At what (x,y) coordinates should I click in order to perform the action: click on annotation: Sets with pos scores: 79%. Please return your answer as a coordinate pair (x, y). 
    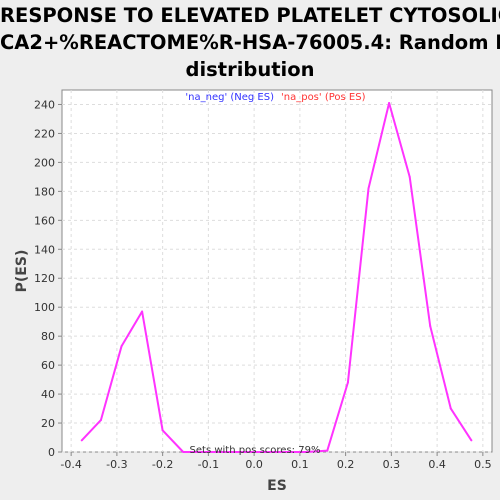
    Looking at the image, I should click on (255, 450).